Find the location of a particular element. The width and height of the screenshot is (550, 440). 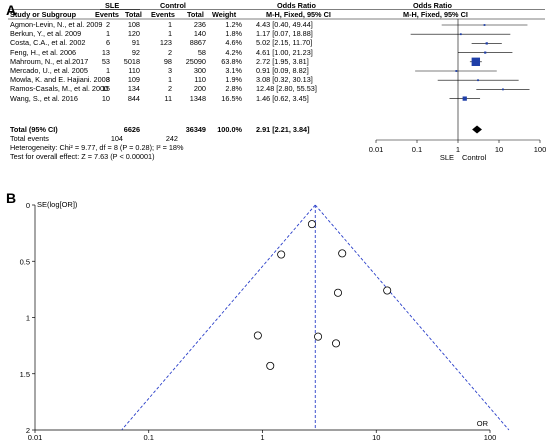

or-ci: 1.17 [0.07, 18.88] is located at coordinates (284, 34).